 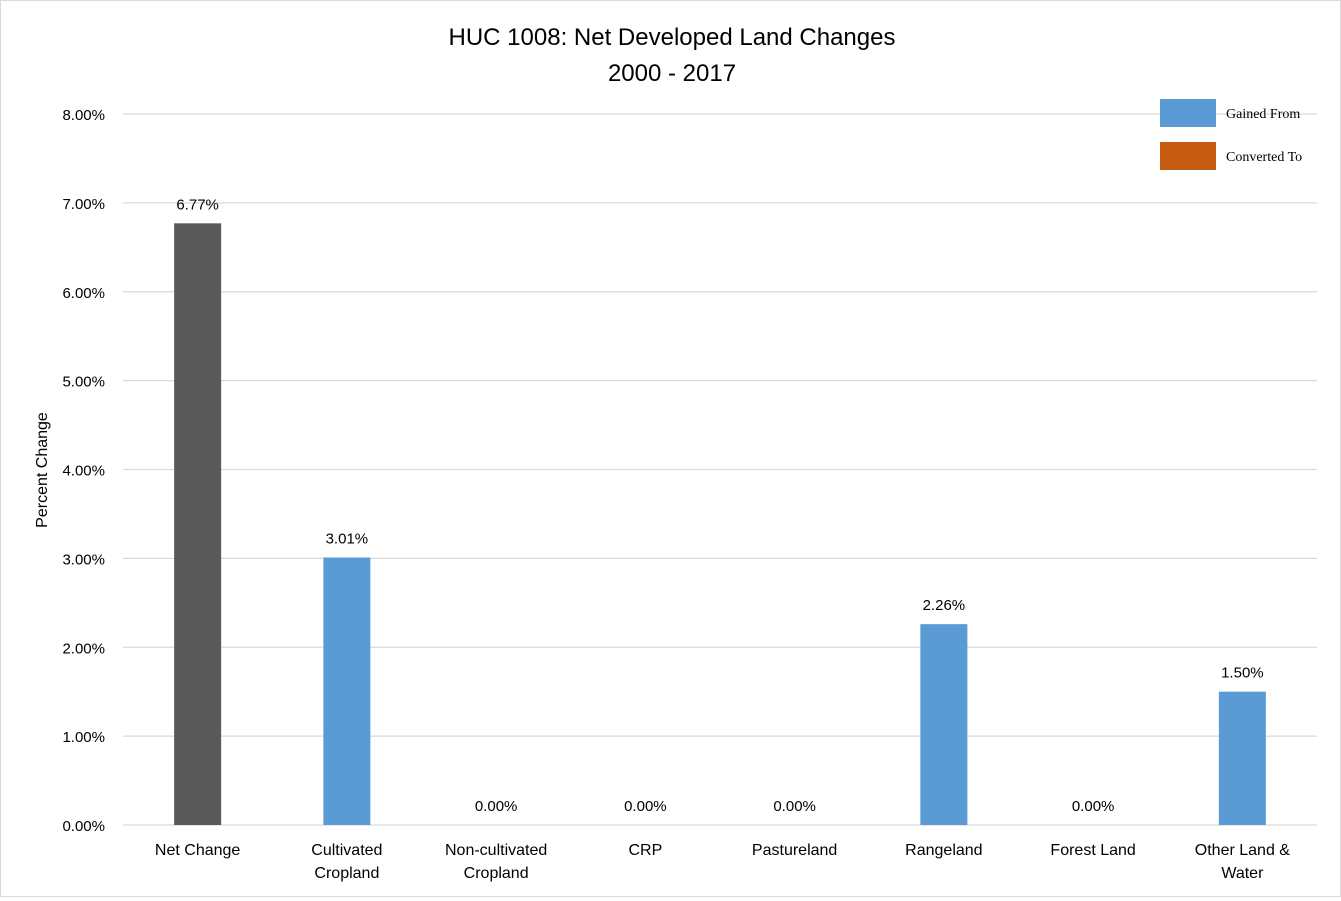 What do you see at coordinates (794, 850) in the screenshot?
I see `x-tick-label: Pastureland` at bounding box center [794, 850].